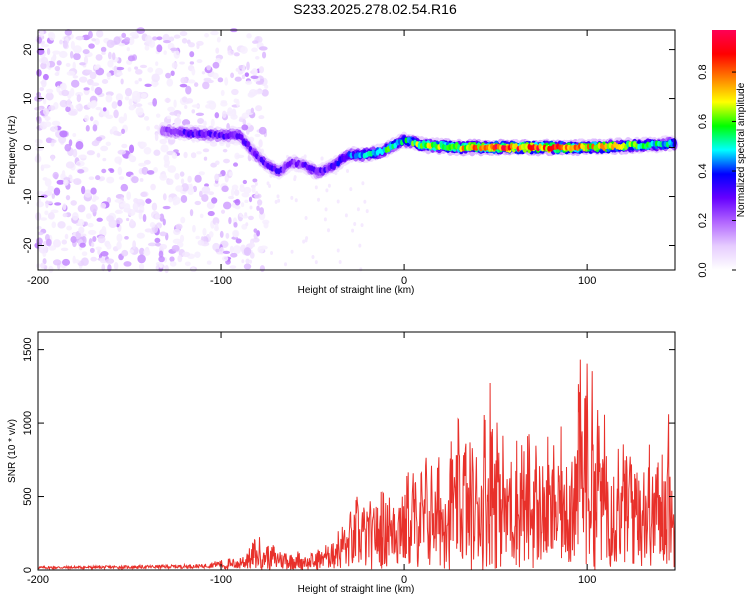  What do you see at coordinates (404, 281) in the screenshot?
I see `x-tick-label: 0` at bounding box center [404, 281].